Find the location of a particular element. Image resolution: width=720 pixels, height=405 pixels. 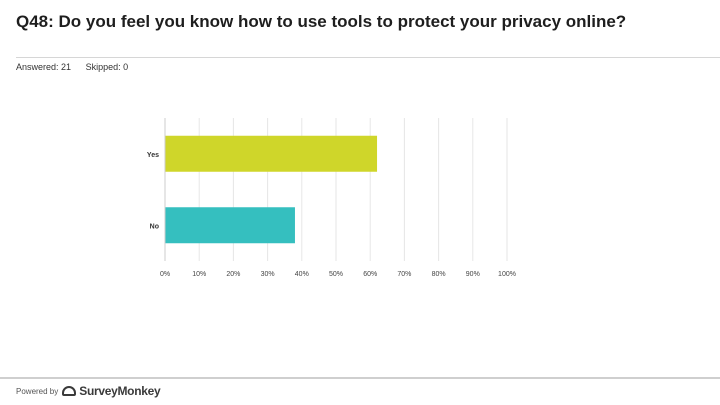

x-tick-label: 80% is located at coordinates (439, 274).